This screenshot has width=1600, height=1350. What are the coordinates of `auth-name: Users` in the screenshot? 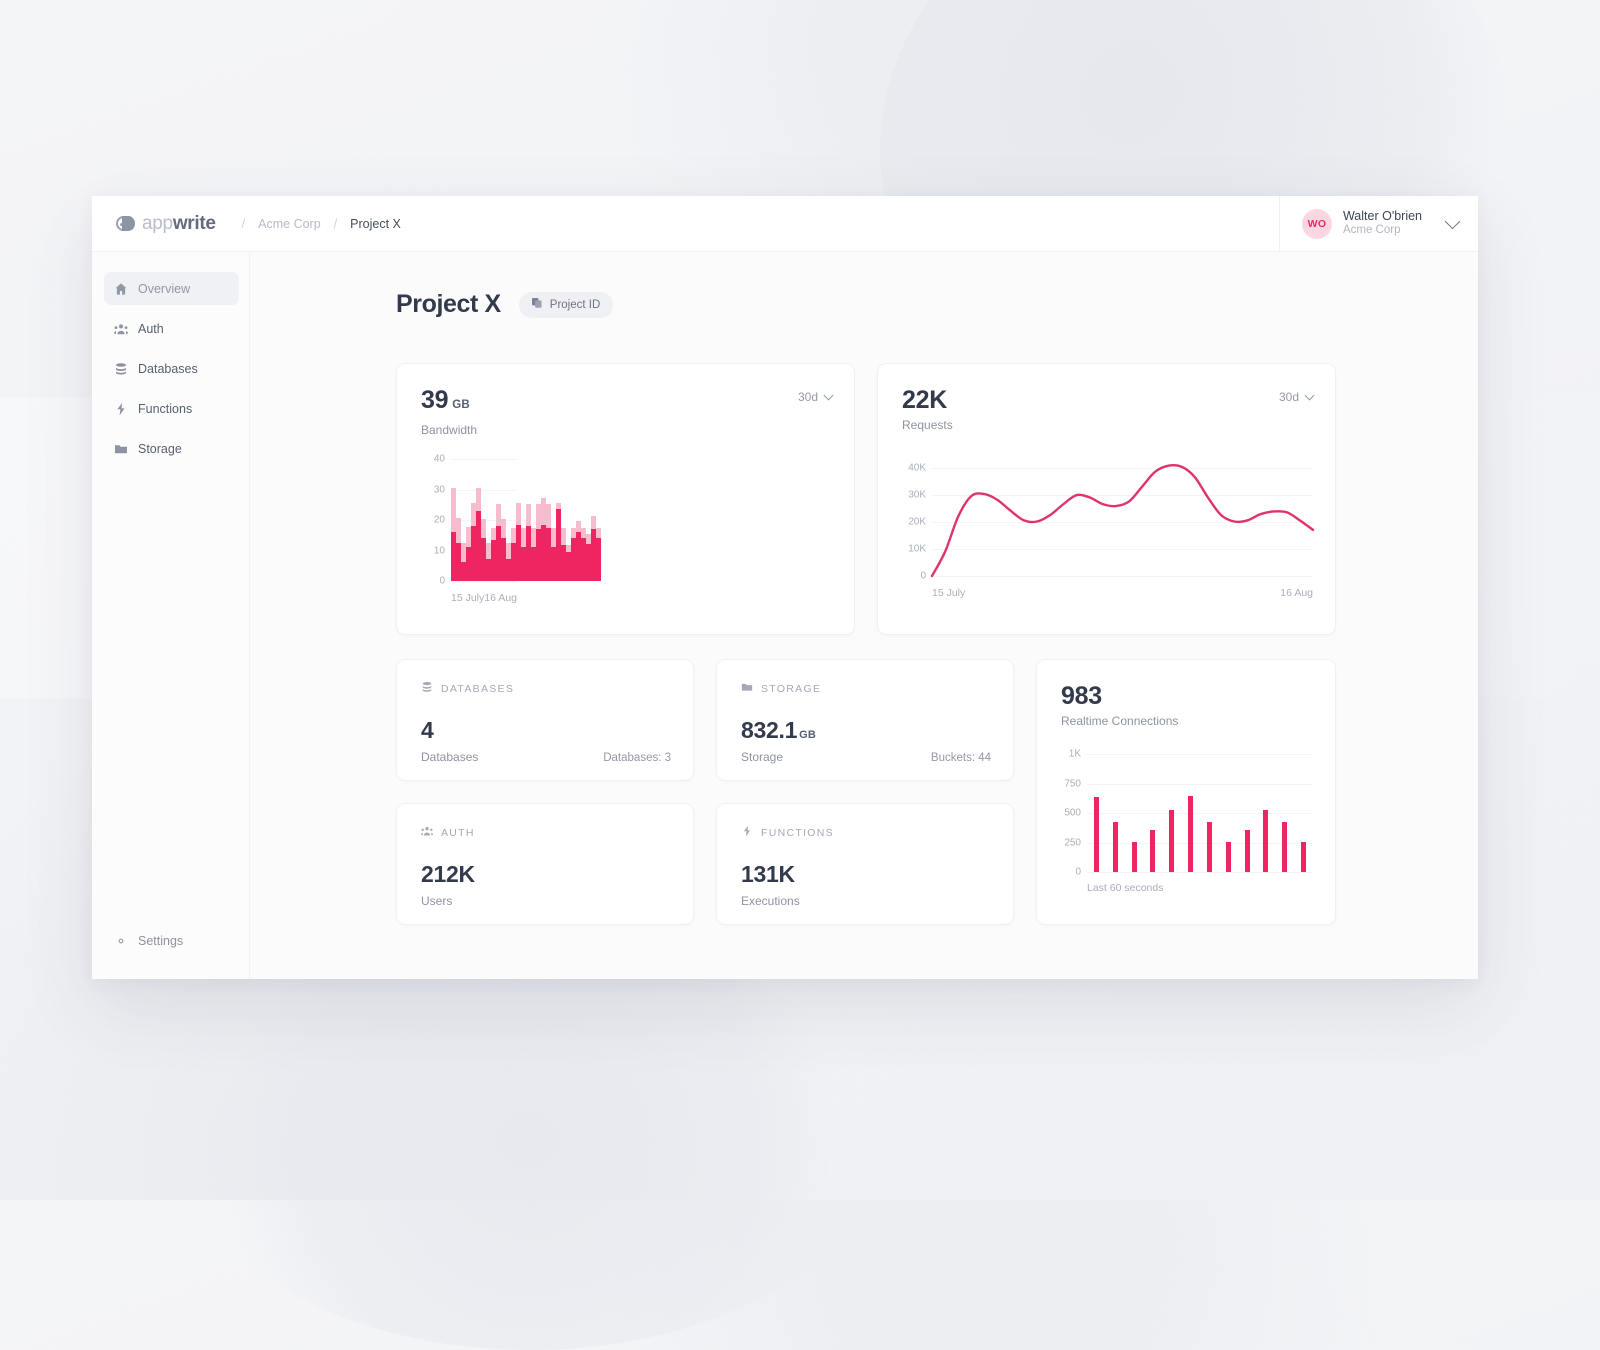 It's located at (437, 901).